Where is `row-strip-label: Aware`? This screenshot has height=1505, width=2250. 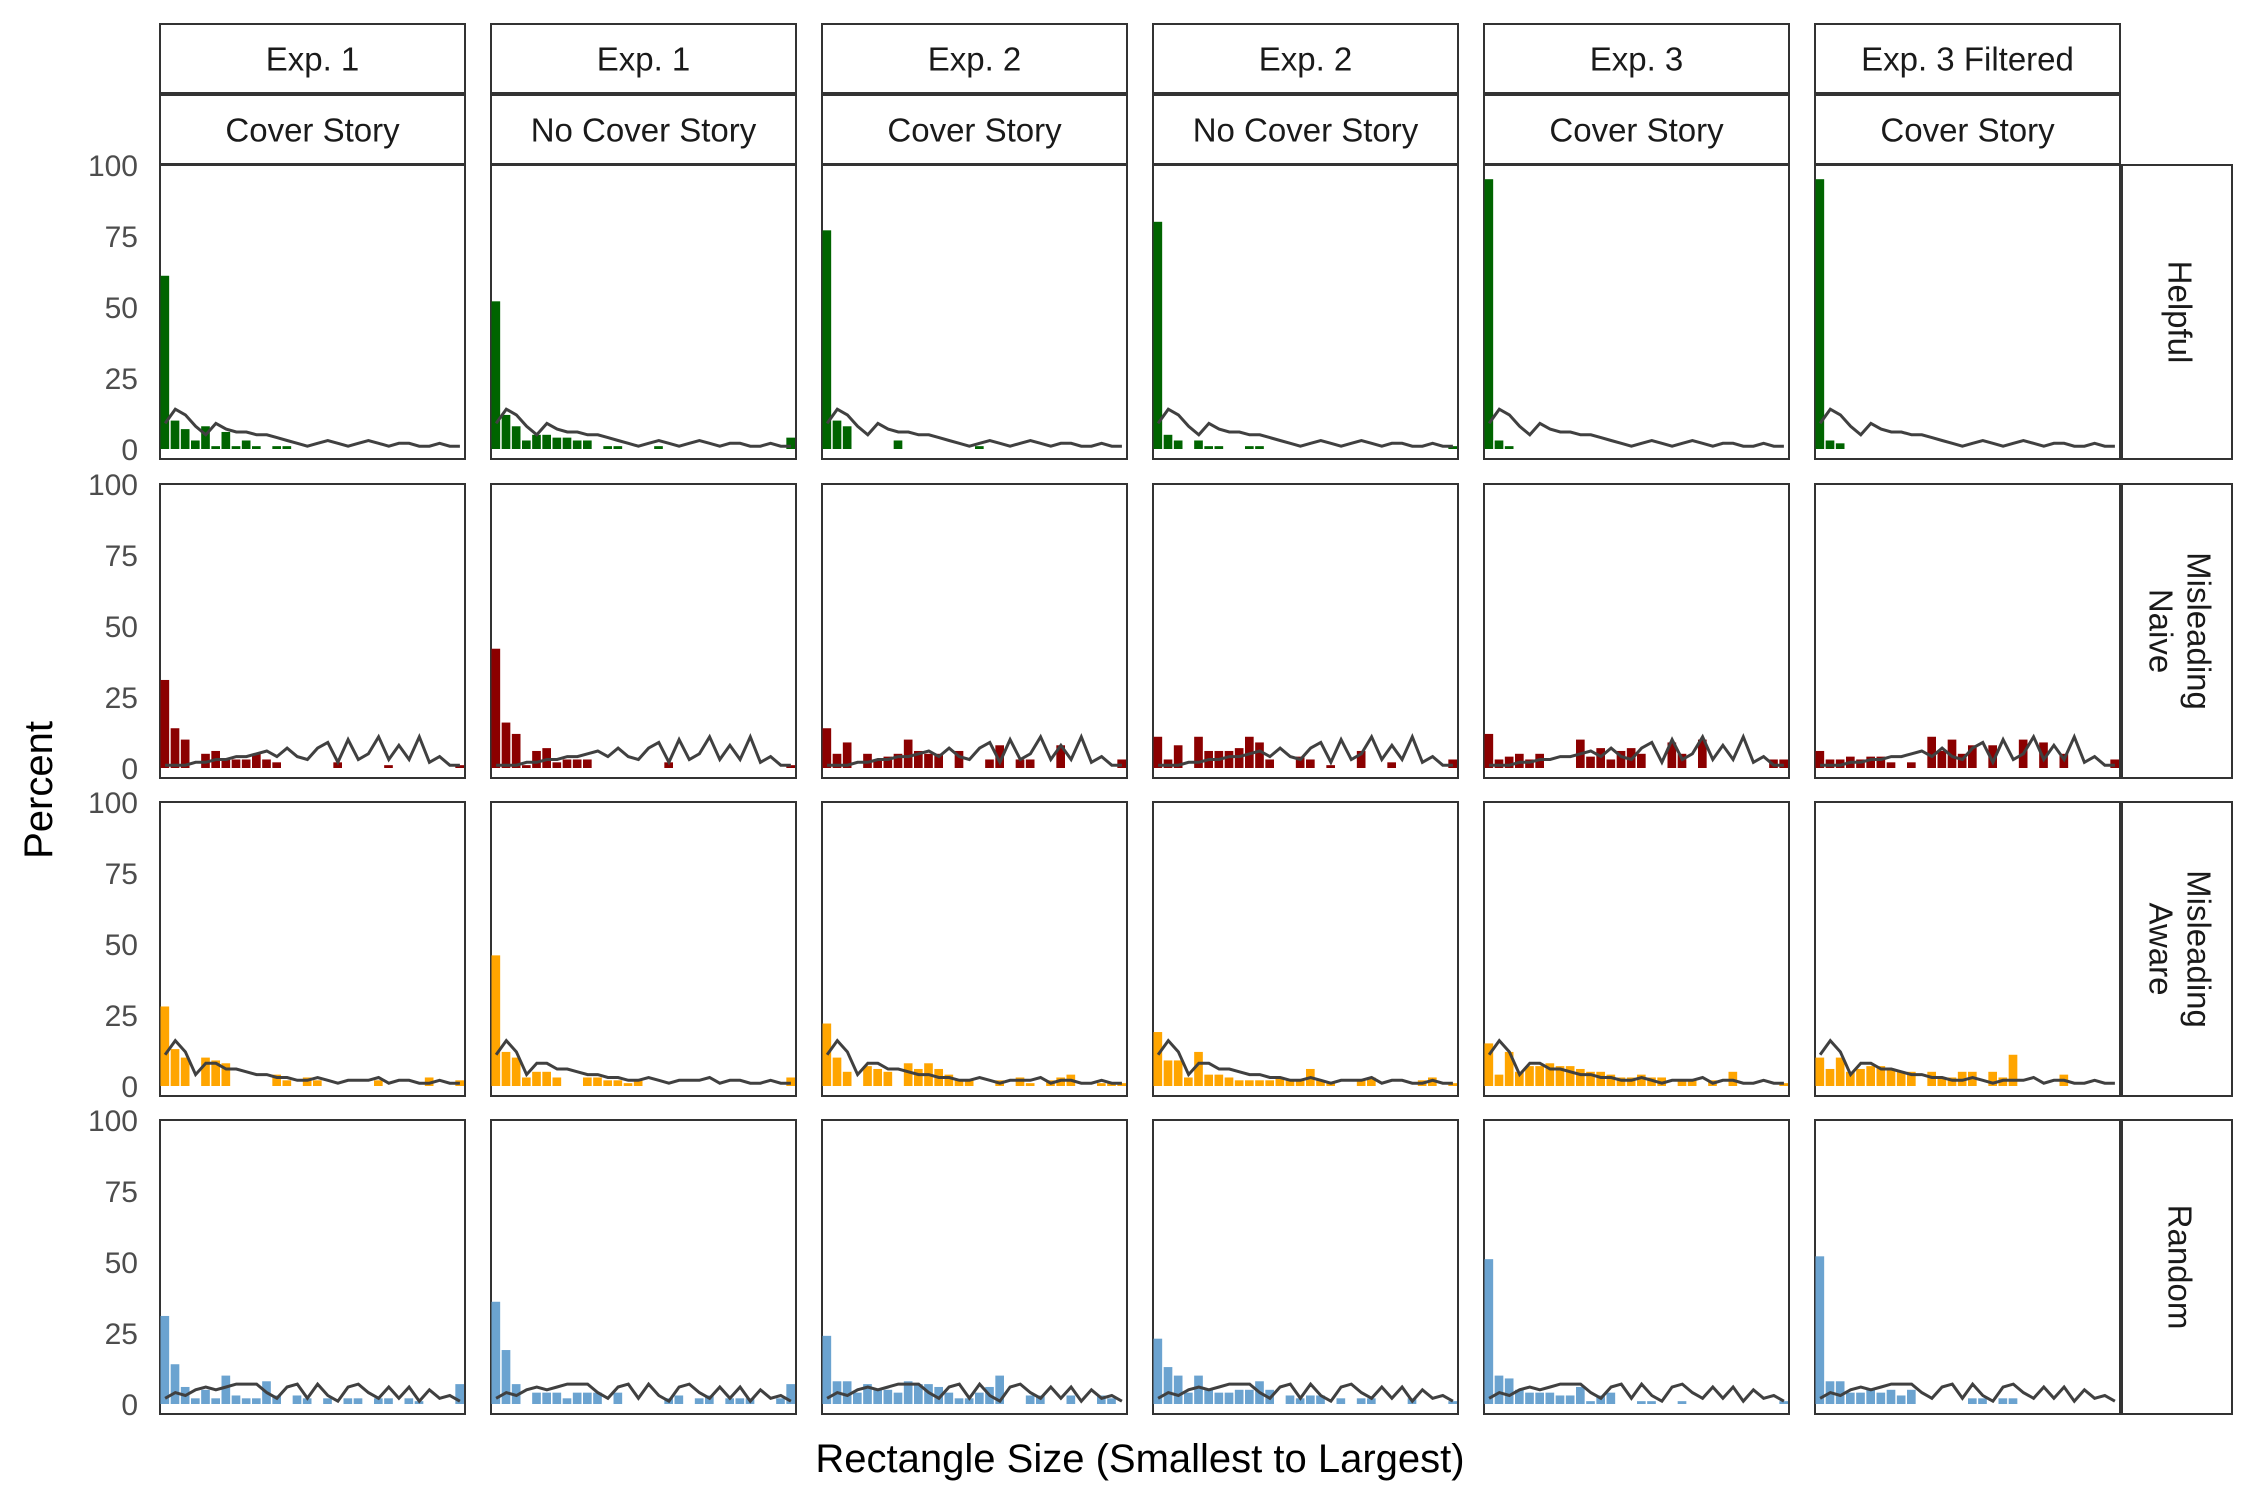
row-strip-label: Aware is located at coordinates (2160, 949).